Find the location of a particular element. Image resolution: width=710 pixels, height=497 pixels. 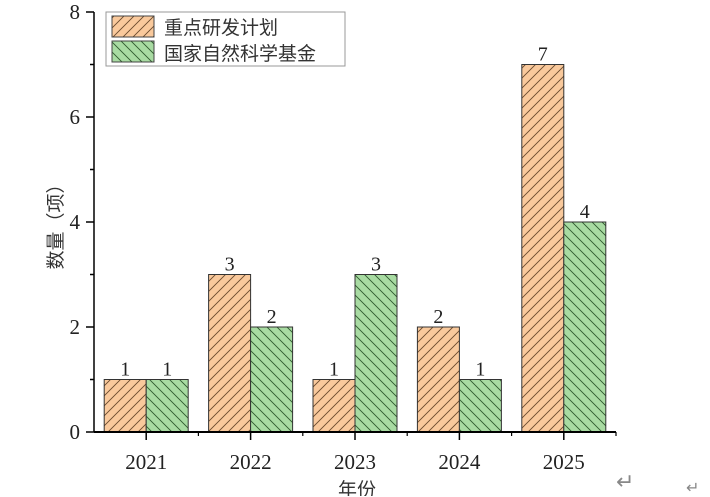

bar-2021-key-rd is located at coordinates (125, 406).